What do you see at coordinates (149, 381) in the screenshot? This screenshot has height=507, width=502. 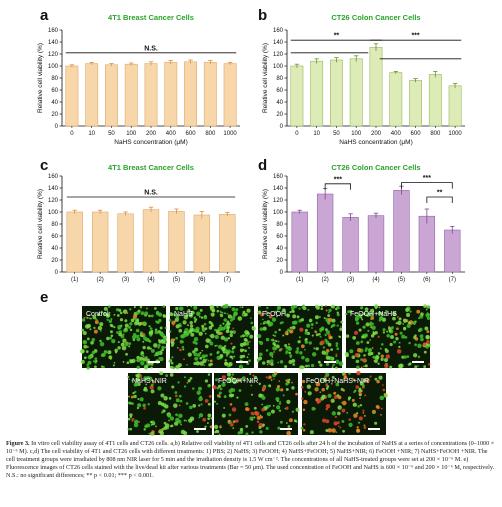 I see `image-label: NaHS+NIR` at bounding box center [149, 381].